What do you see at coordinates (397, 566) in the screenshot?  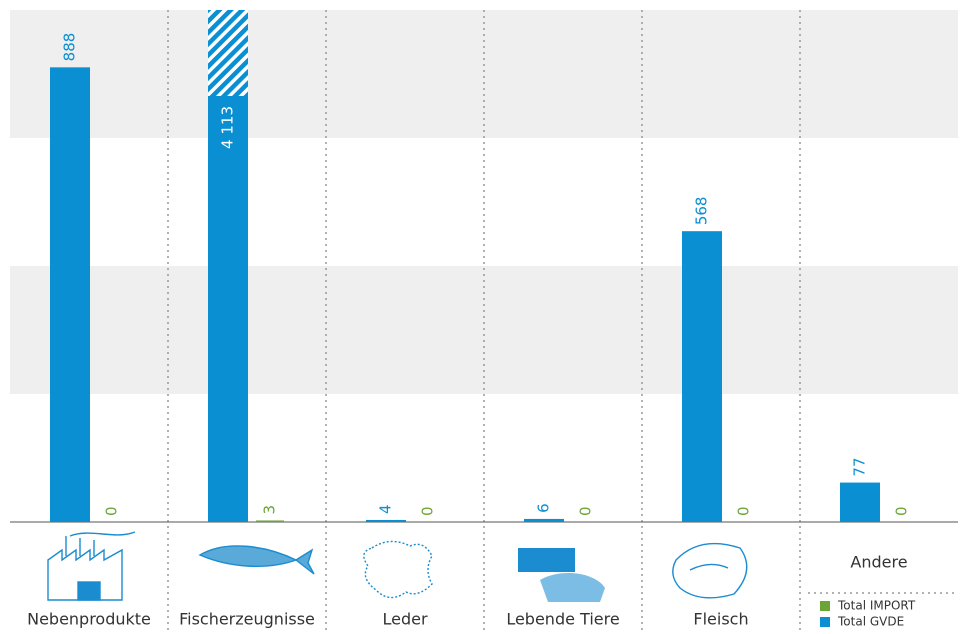 I see `icons` at bounding box center [397, 566].